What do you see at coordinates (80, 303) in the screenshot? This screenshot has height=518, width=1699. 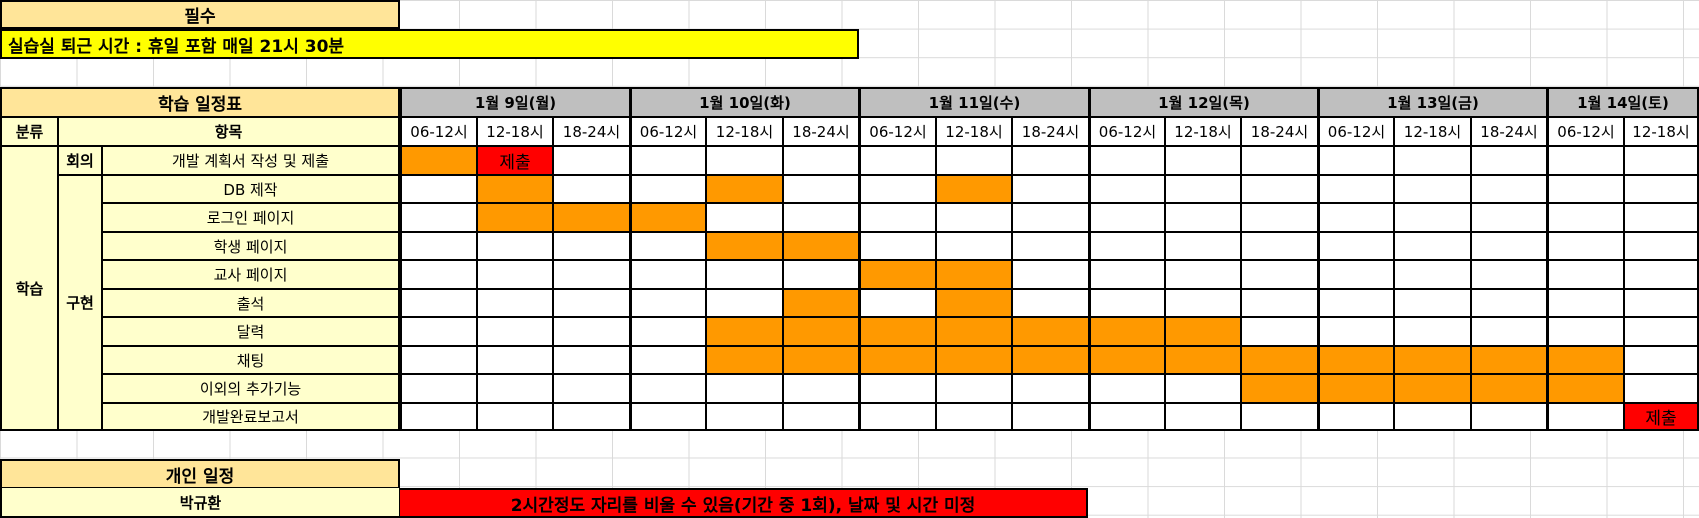 I see `subcategory-implementation: 구현` at bounding box center [80, 303].